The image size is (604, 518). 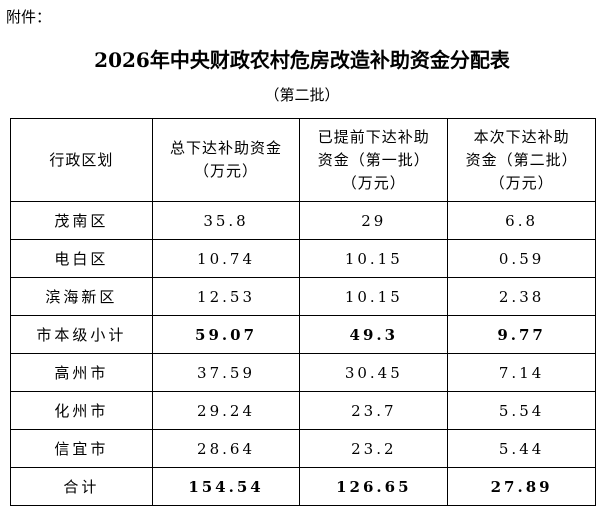 What do you see at coordinates (521, 372) in the screenshot?
I see `amount-cell: 7.14` at bounding box center [521, 372].